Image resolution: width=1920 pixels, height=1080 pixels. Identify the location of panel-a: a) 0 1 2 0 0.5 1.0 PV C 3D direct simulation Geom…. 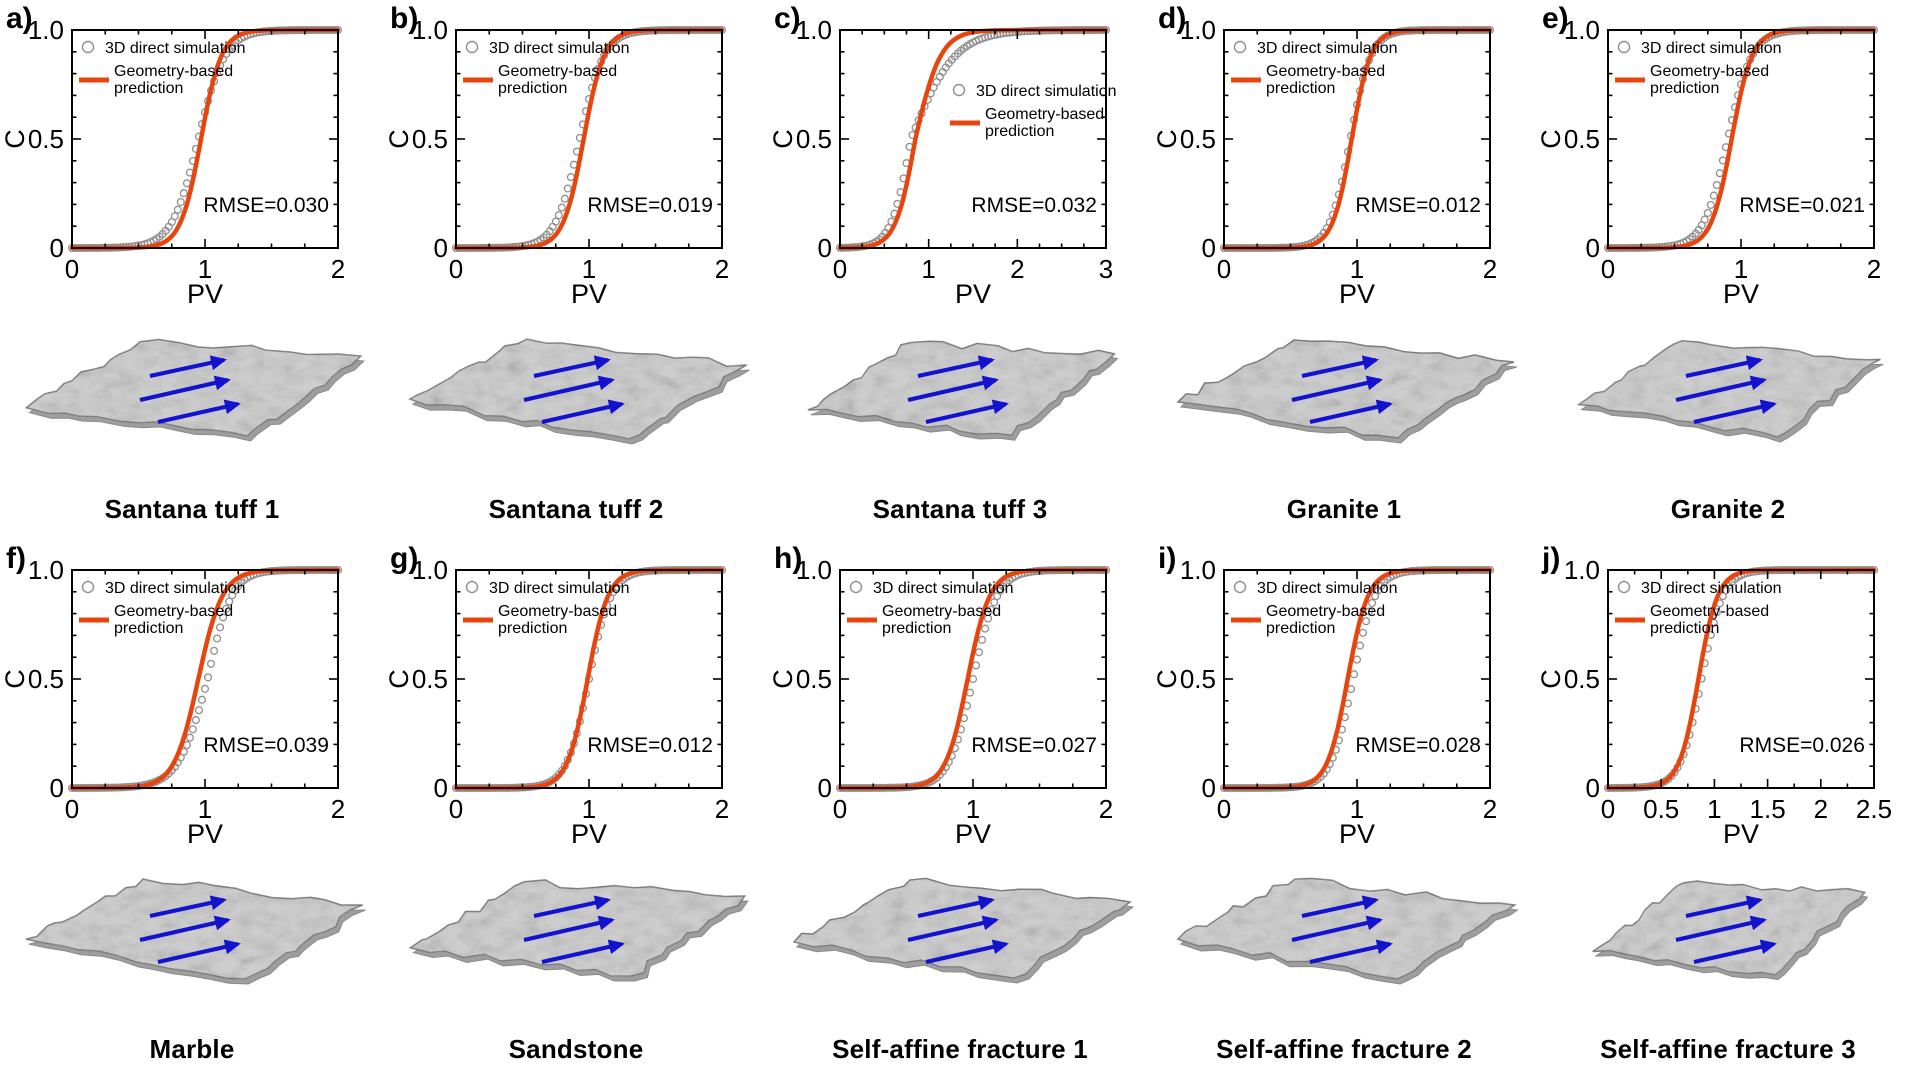
(192, 270).